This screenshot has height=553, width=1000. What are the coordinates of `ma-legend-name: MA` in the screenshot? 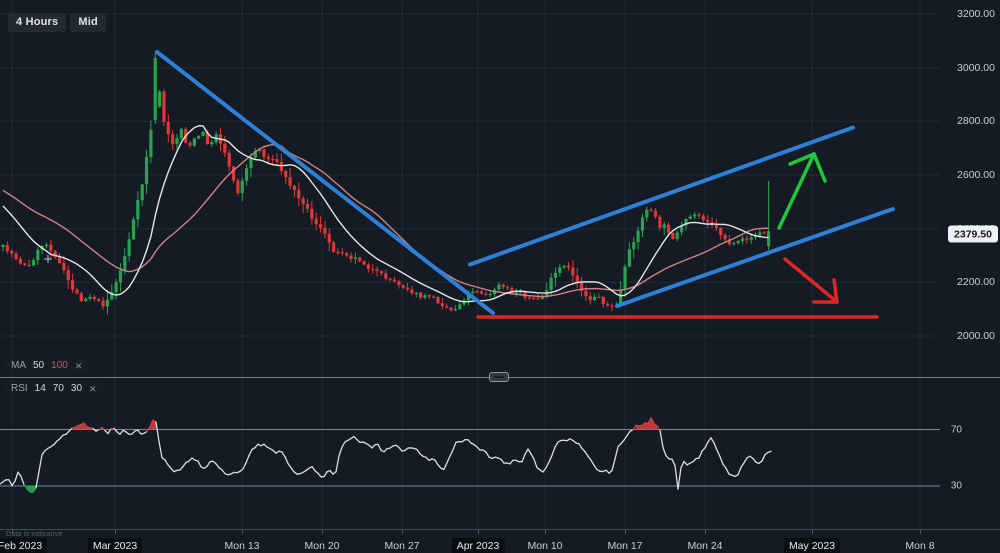 It's located at (18, 365).